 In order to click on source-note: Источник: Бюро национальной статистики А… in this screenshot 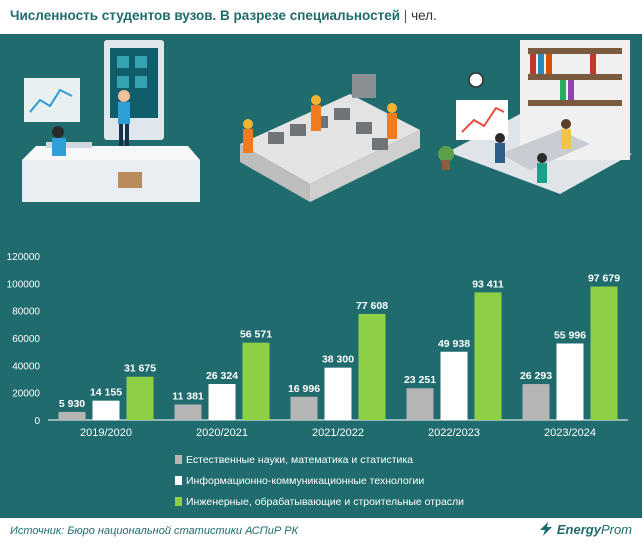, I will do `click(154, 531)`.